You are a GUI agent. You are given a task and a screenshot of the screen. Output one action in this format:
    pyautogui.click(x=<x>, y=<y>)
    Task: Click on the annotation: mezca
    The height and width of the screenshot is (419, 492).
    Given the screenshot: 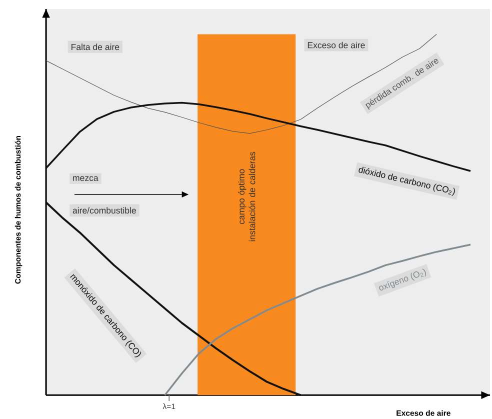 What is the action you would take?
    pyautogui.click(x=85, y=179)
    